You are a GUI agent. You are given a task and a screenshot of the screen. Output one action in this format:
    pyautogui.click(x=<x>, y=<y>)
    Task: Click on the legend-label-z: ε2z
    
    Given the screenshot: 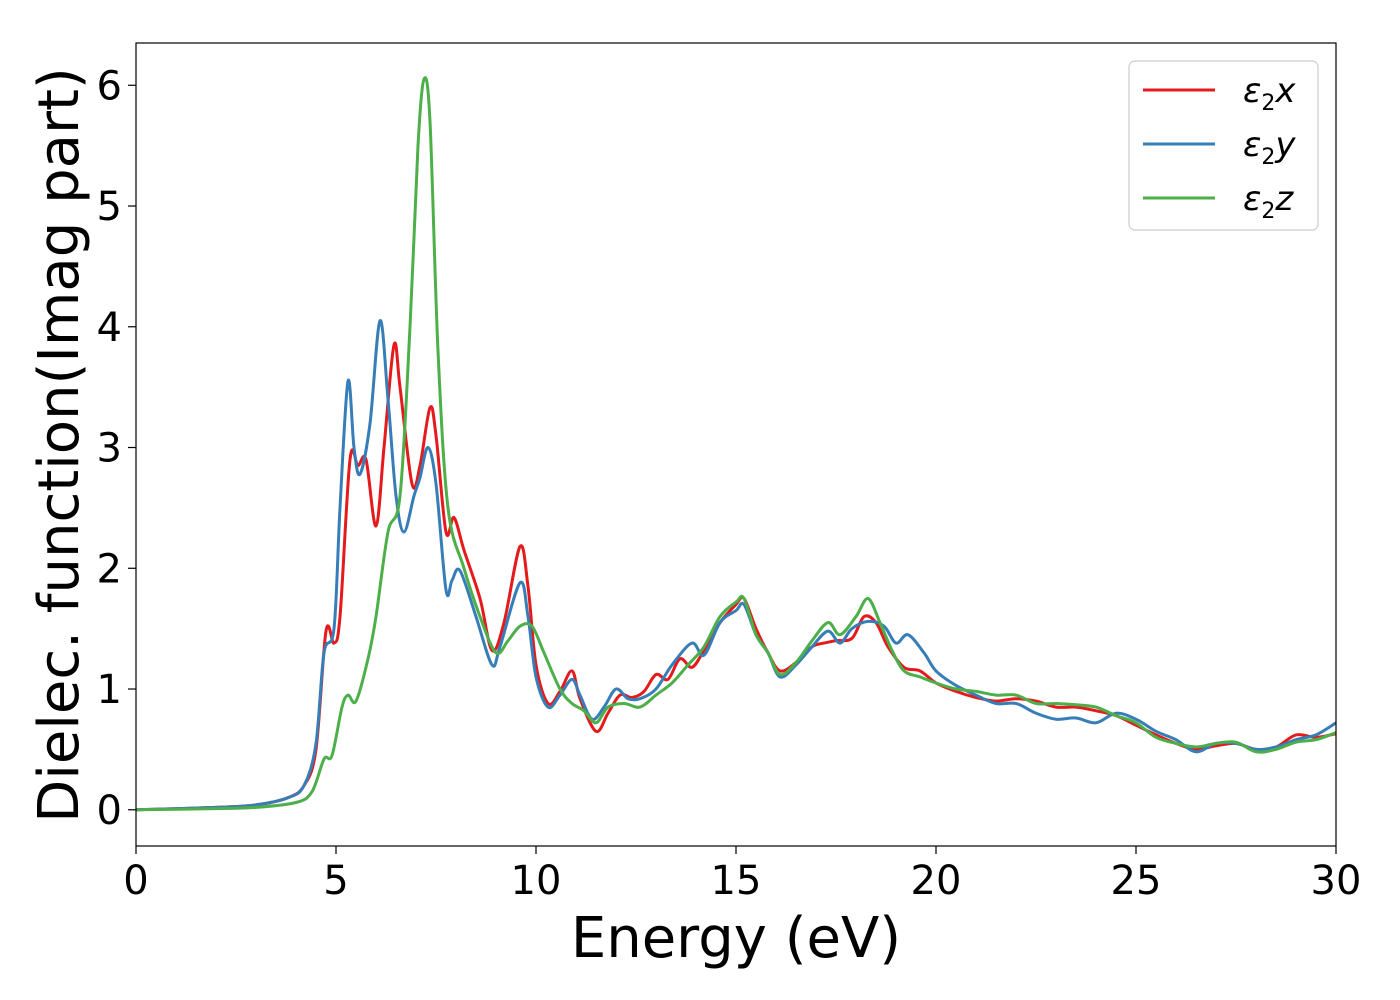 What is the action you would take?
    pyautogui.click(x=1268, y=201)
    